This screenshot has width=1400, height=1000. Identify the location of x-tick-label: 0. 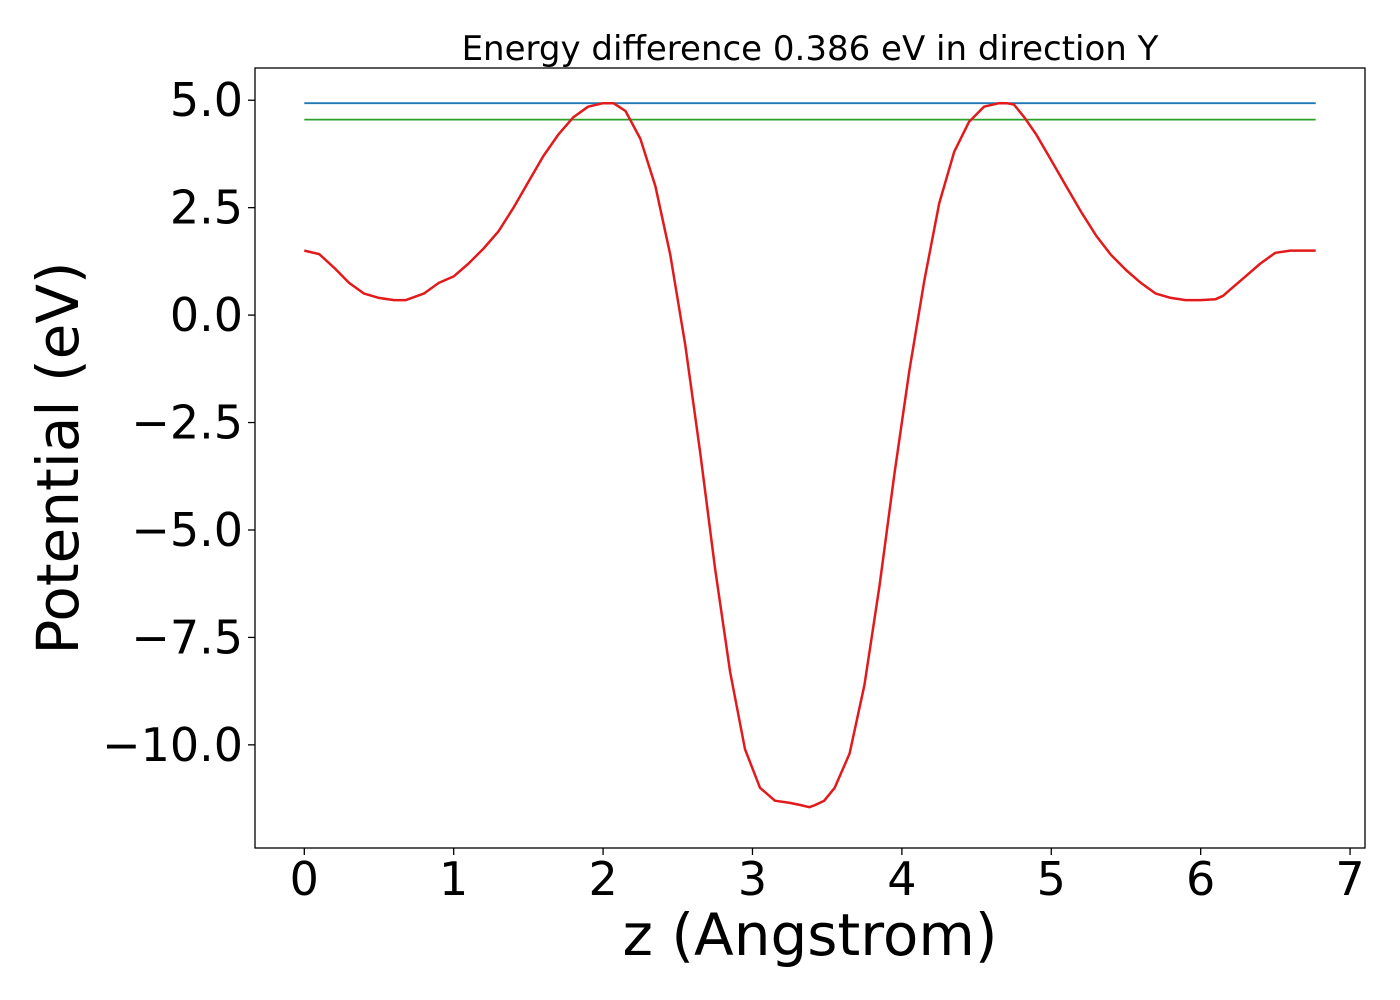
(304, 879).